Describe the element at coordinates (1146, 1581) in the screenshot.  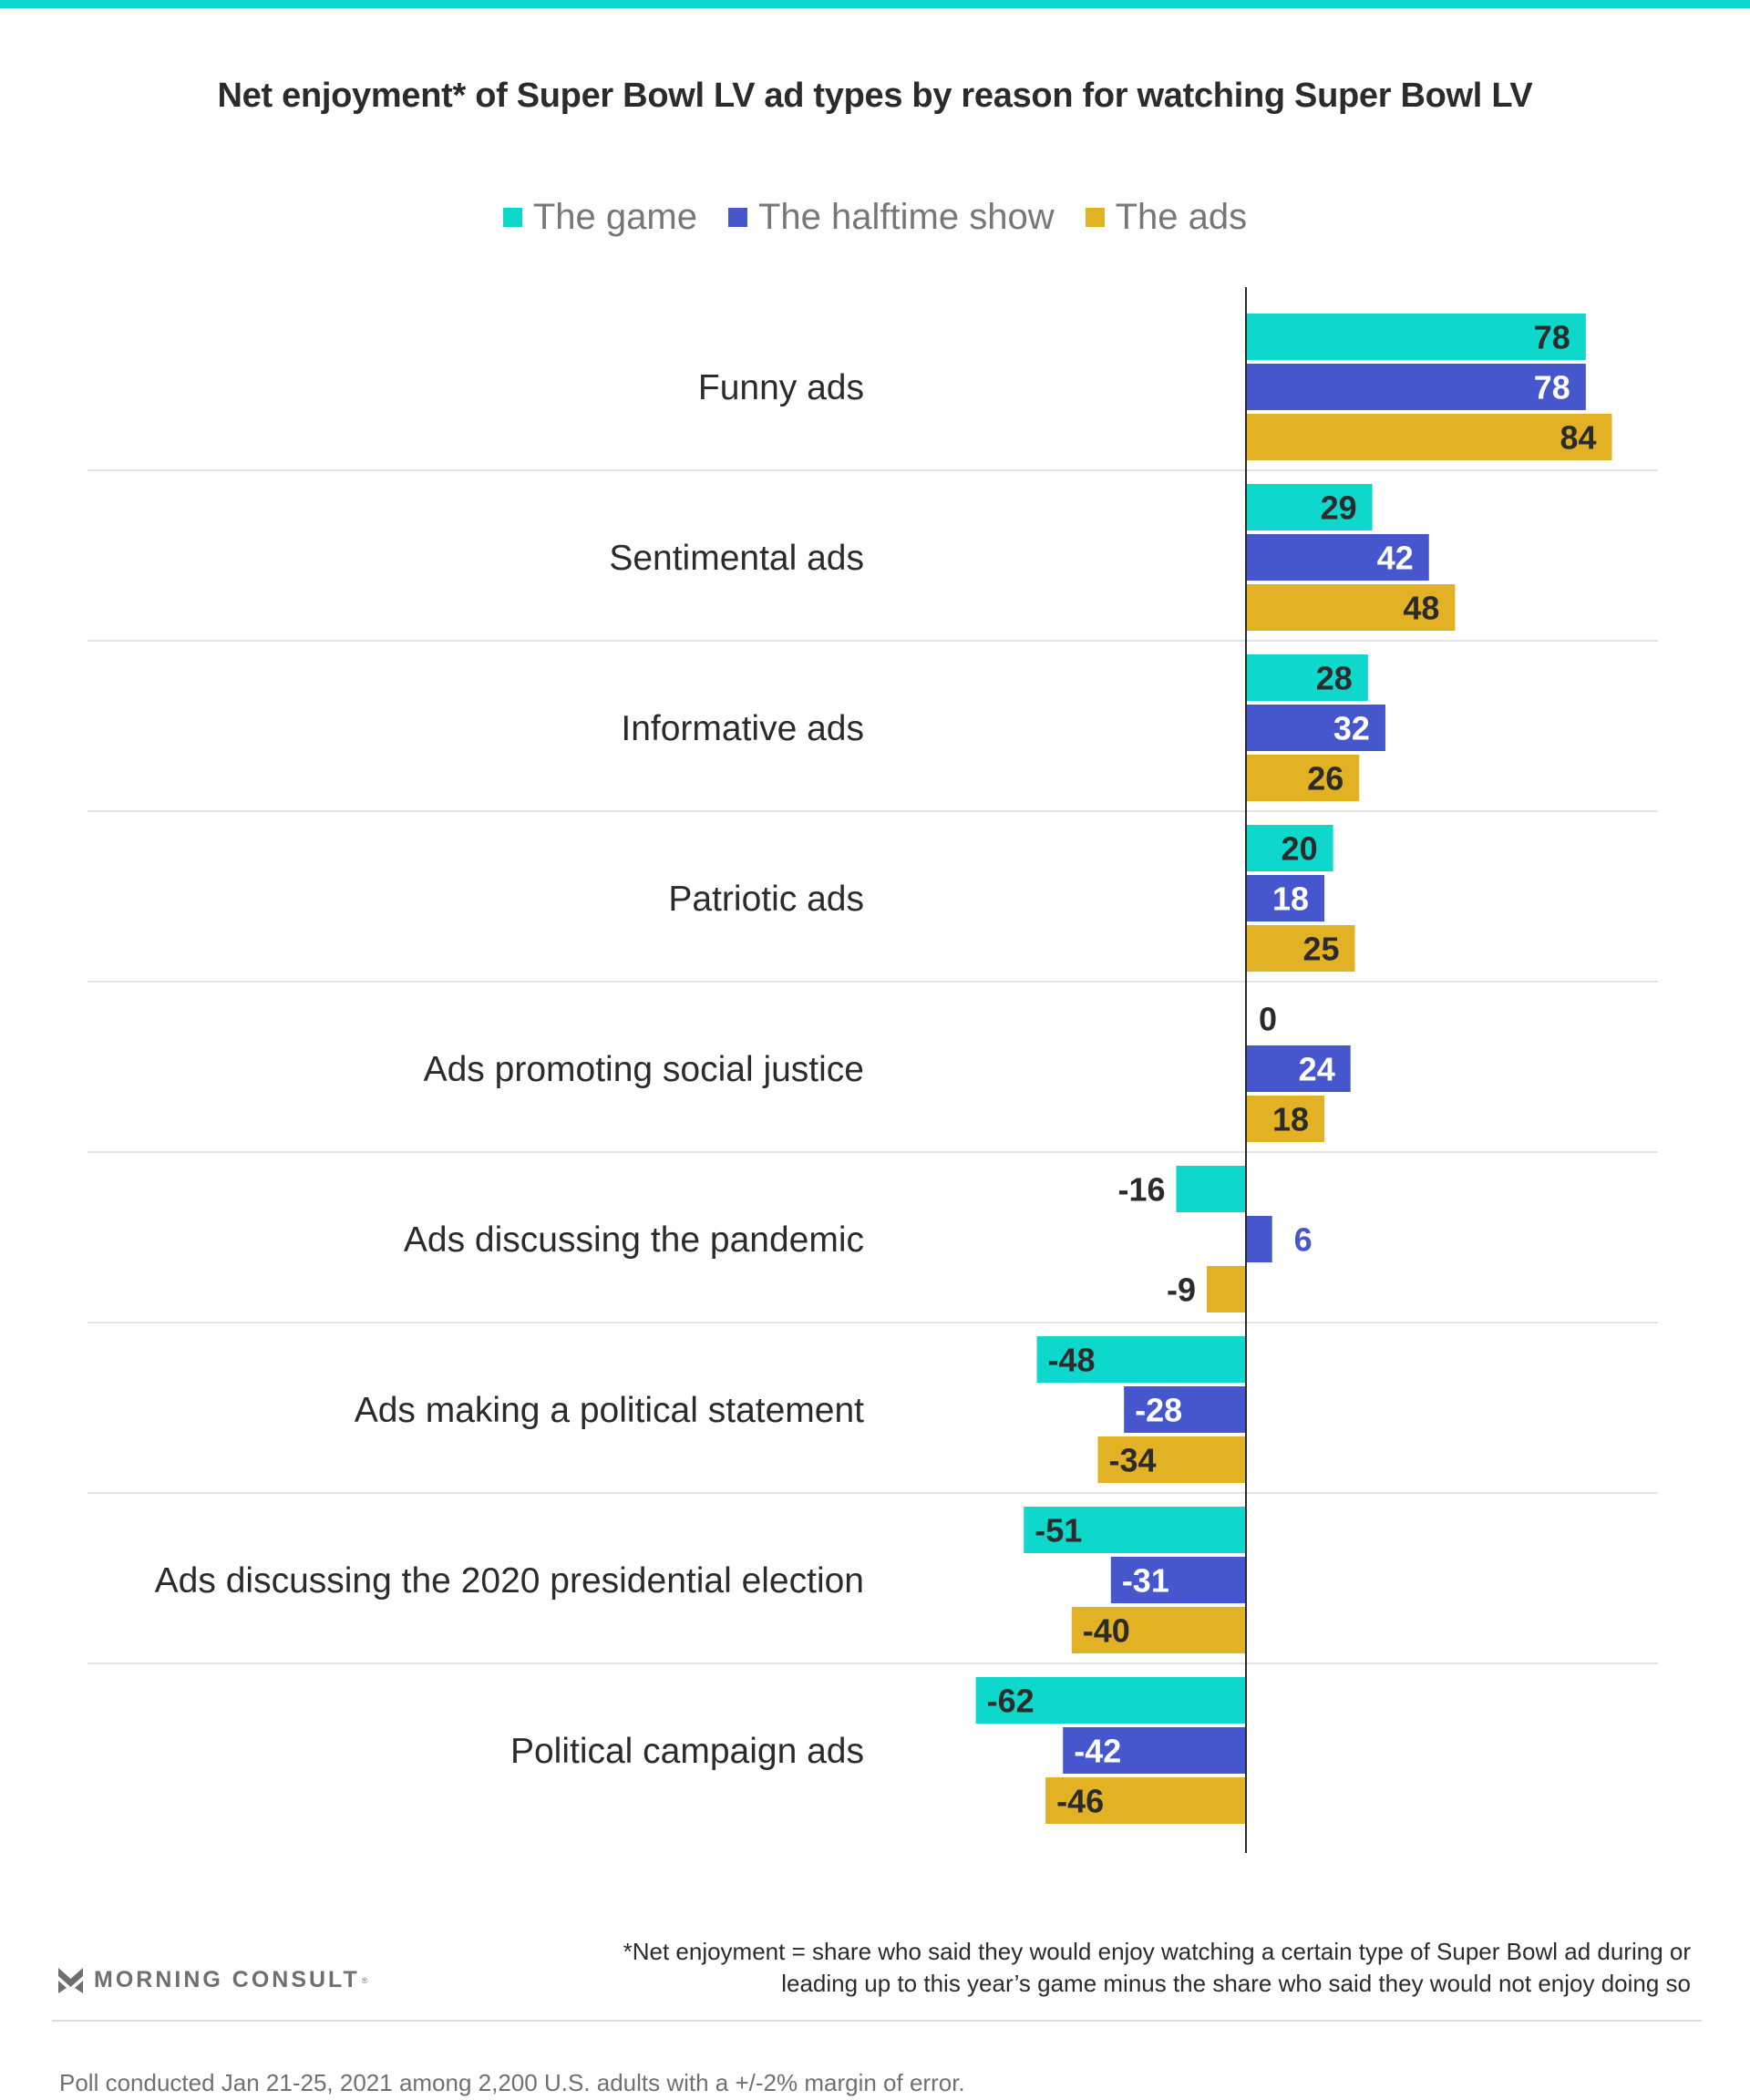
I see `value-label-the-halftime-show-ads-discussing-the-2020-presidential-election: -31` at that location.